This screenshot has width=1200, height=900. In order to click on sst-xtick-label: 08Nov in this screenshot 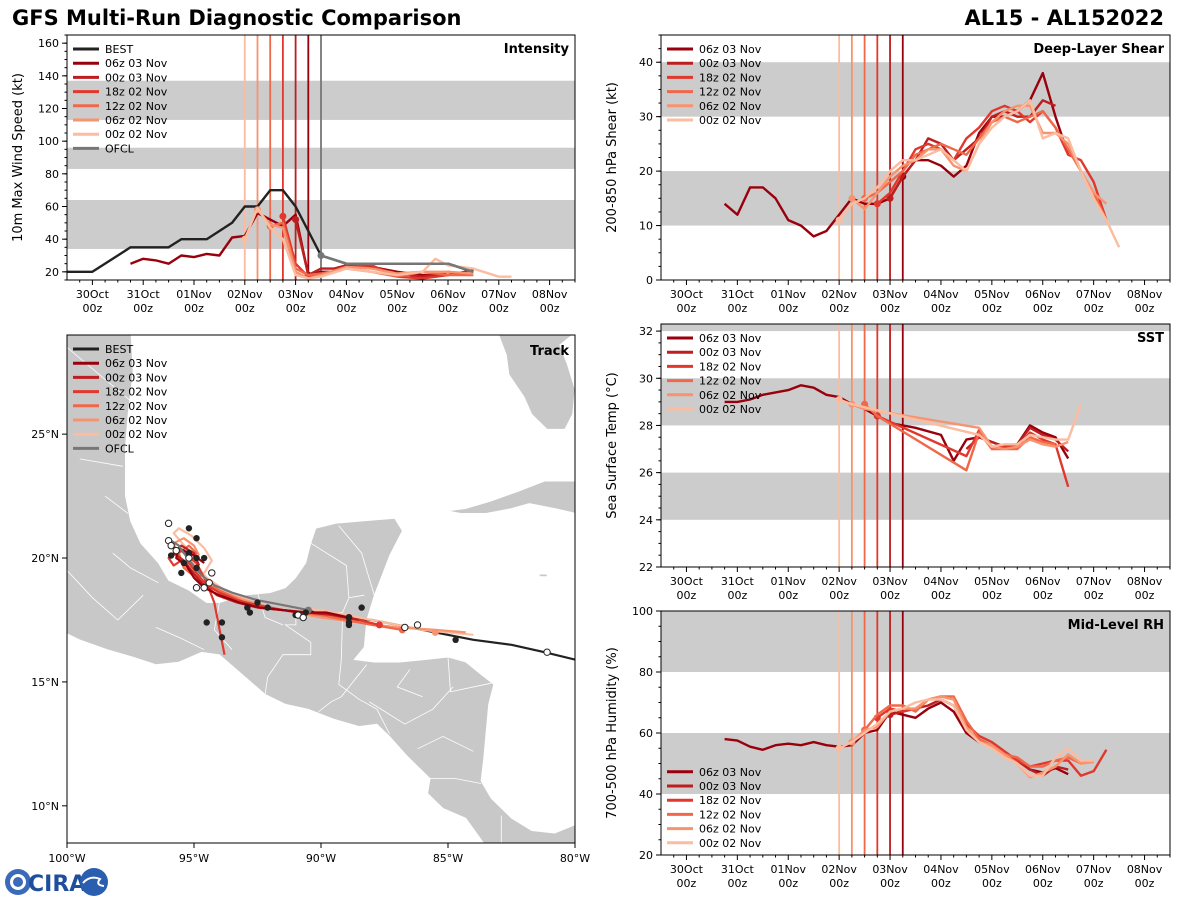, I will do `click(1145, 581)`.